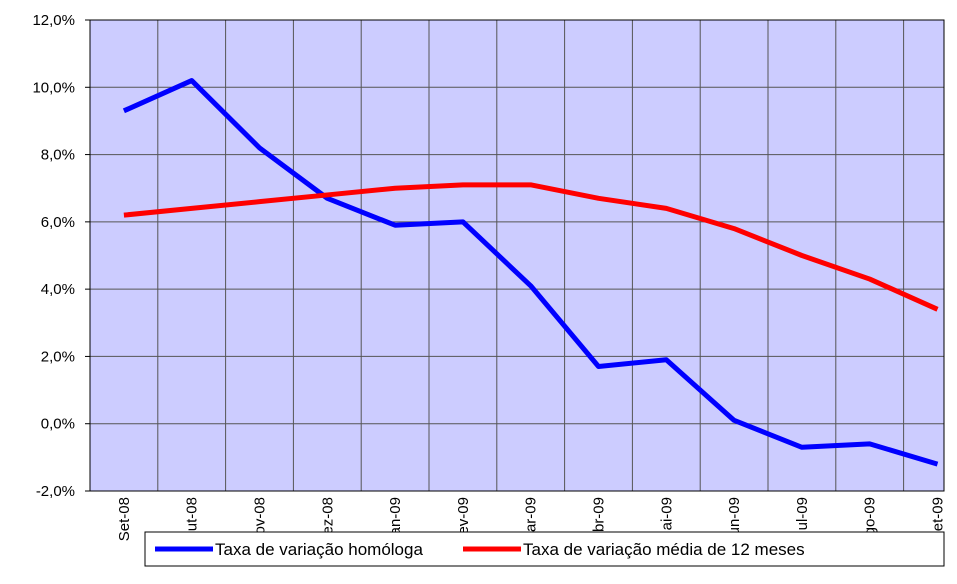  What do you see at coordinates (58, 289) in the screenshot?
I see `y-tick-label: 4,0%` at bounding box center [58, 289].